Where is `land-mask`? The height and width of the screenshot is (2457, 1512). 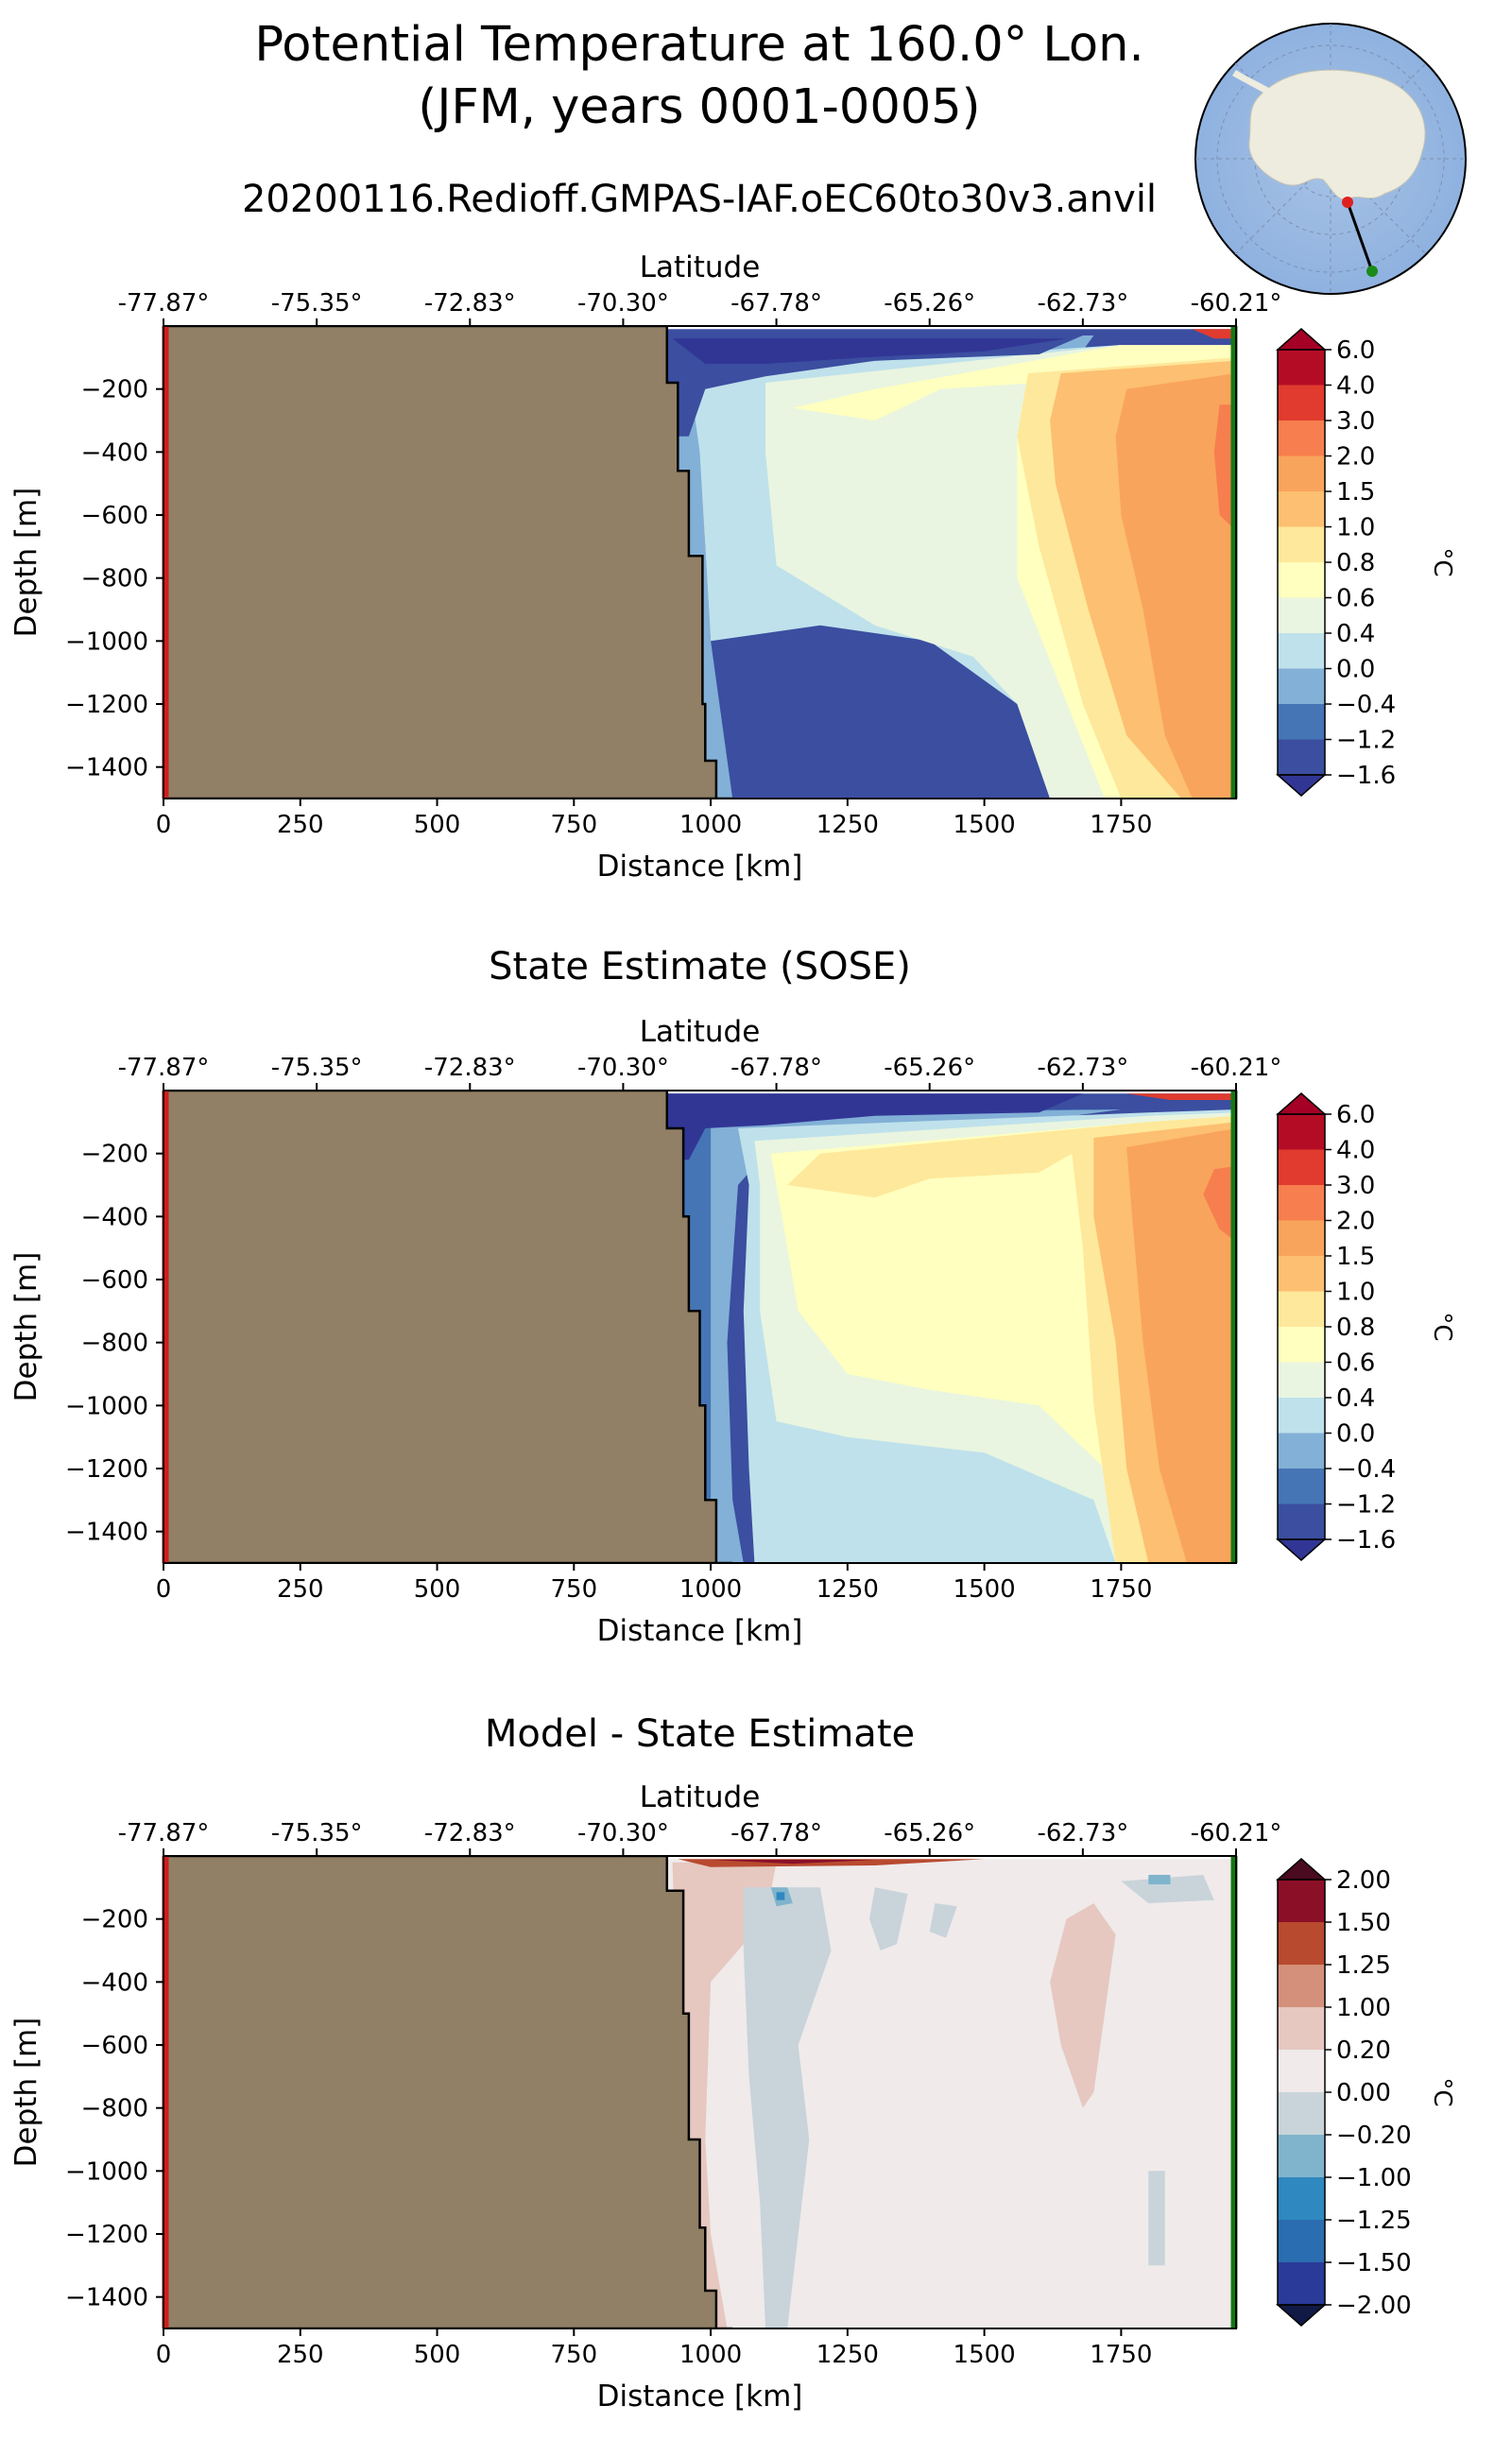
land-mask is located at coordinates (448, 1327).